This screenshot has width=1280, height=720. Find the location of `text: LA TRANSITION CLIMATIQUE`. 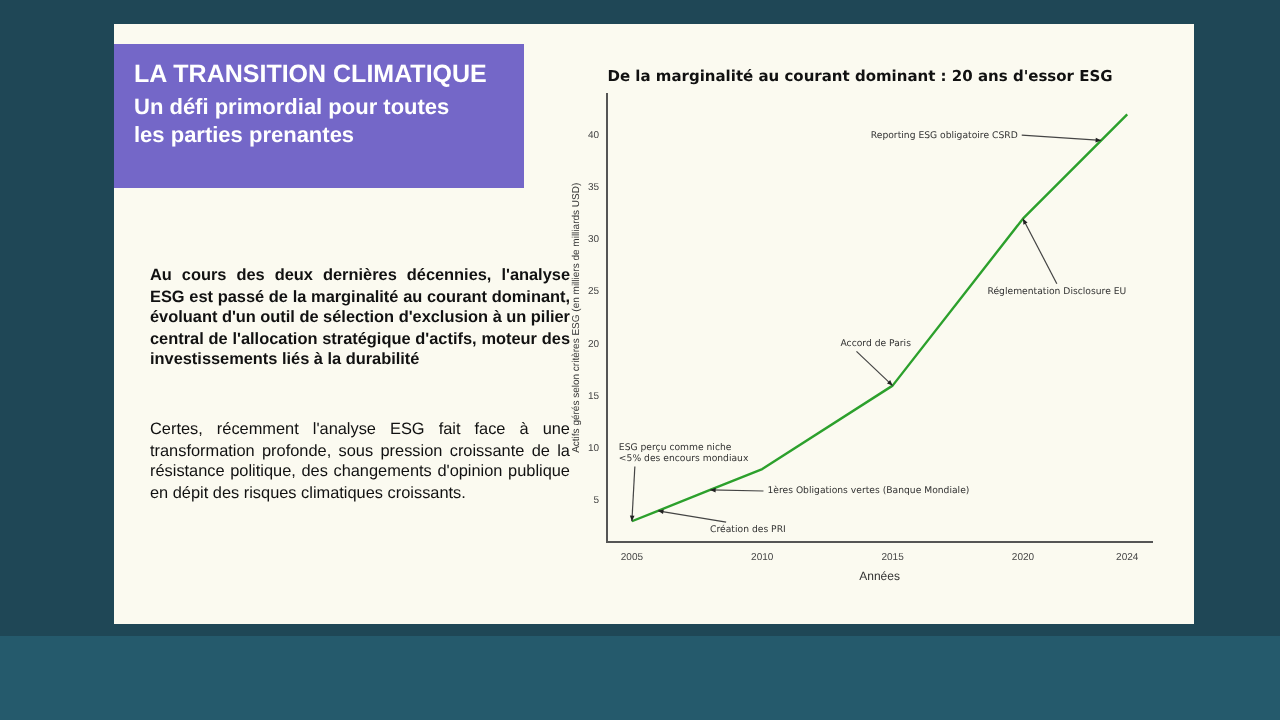

text: LA TRANSITION CLIMATIQUE is located at coordinates (311, 74).